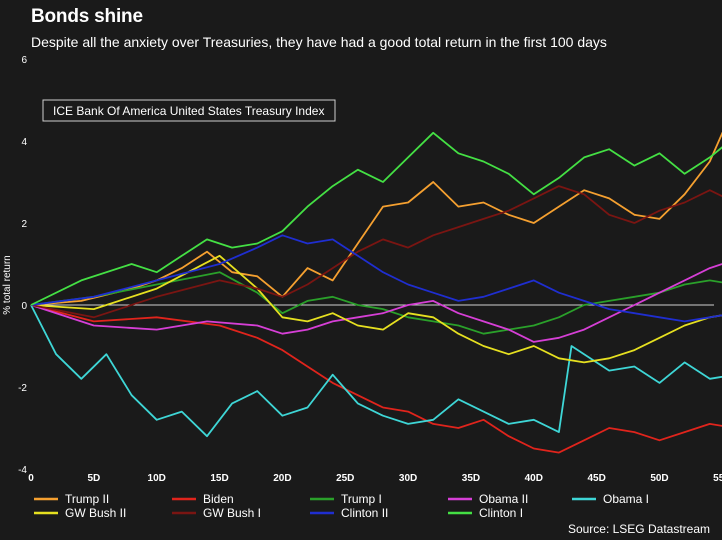  What do you see at coordinates (503, 499) in the screenshot?
I see `legend-label-obama-ii: Obama II` at bounding box center [503, 499].